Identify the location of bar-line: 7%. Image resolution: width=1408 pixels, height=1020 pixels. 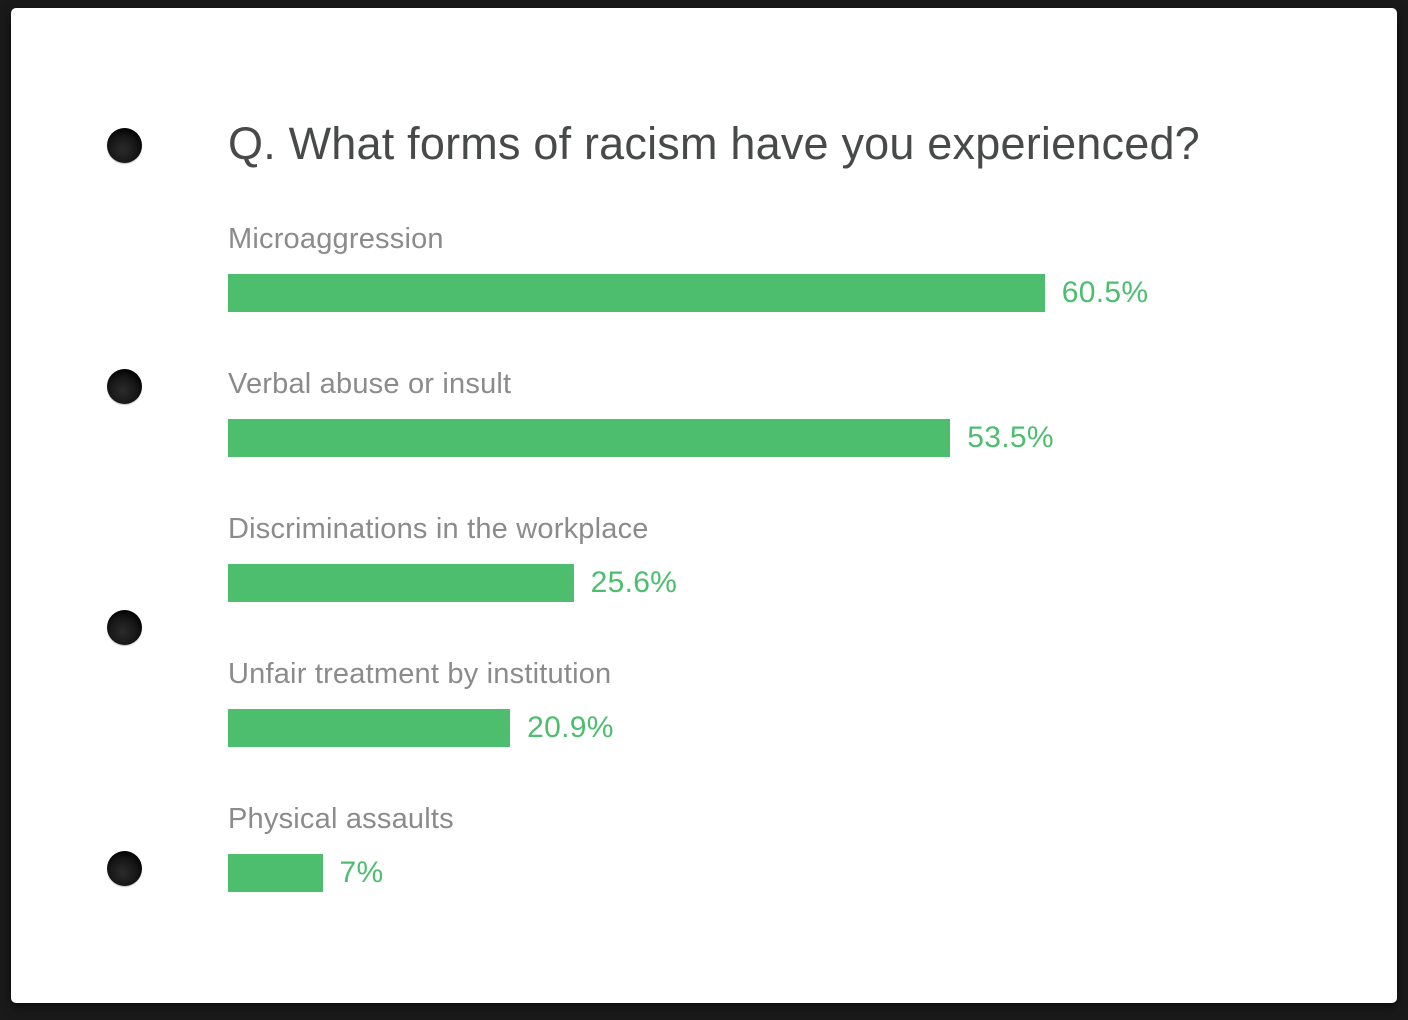
(788, 873).